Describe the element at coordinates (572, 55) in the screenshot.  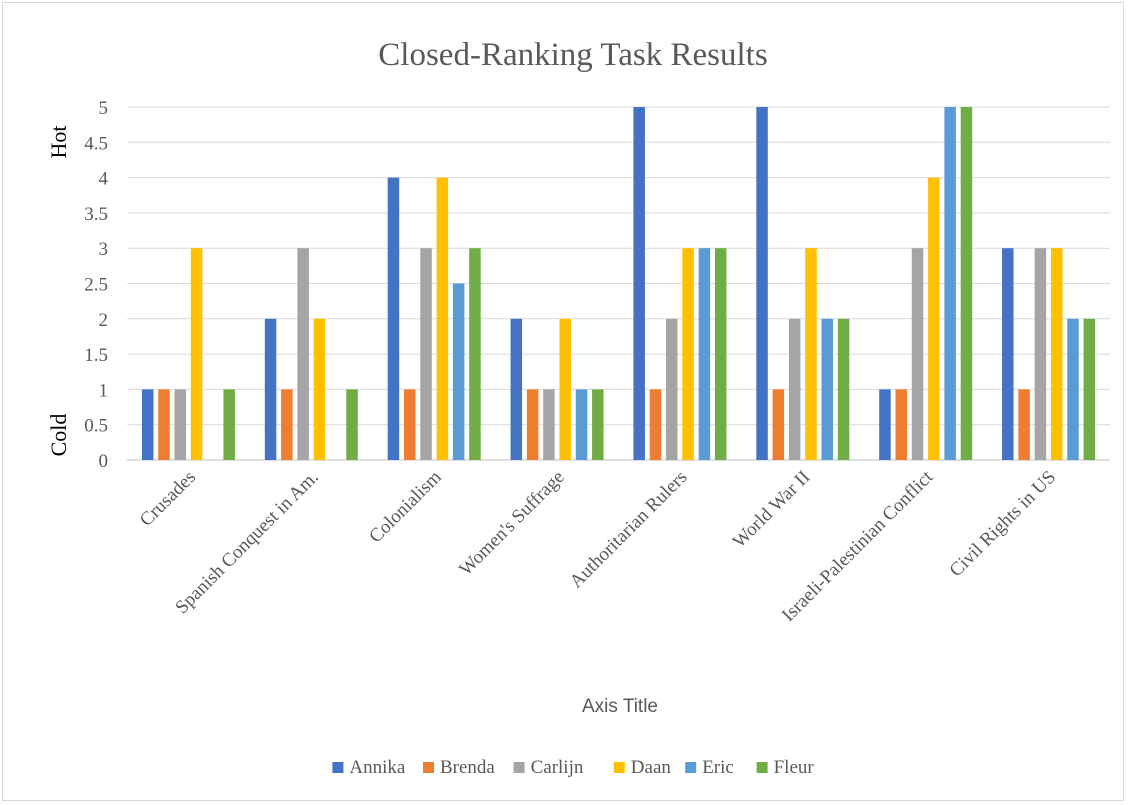
I see `chart-title: Closed-Ranking Task Results` at that location.